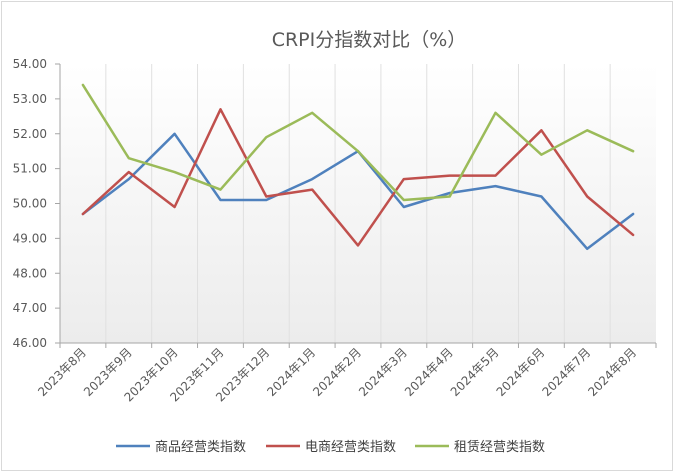 The width and height of the screenshot is (676, 474). What do you see at coordinates (30, 308) in the screenshot?
I see `y-tick-label: 47.00` at bounding box center [30, 308].